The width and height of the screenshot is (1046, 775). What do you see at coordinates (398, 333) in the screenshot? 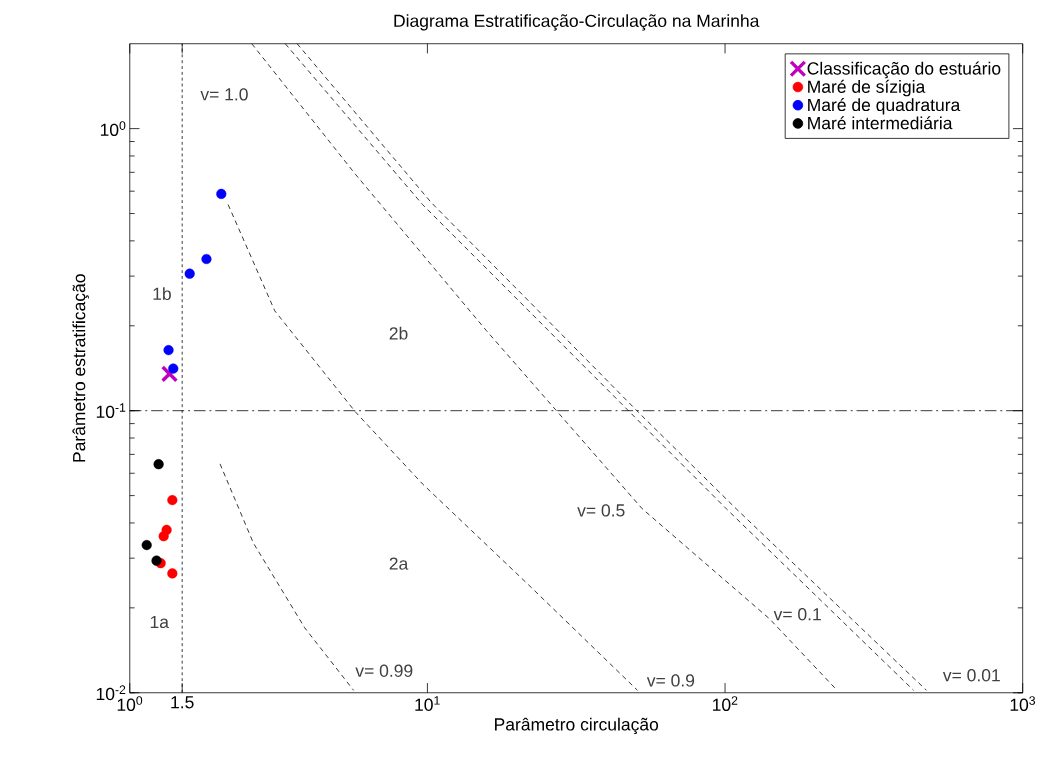
I see `annotation: 2b` at bounding box center [398, 333].